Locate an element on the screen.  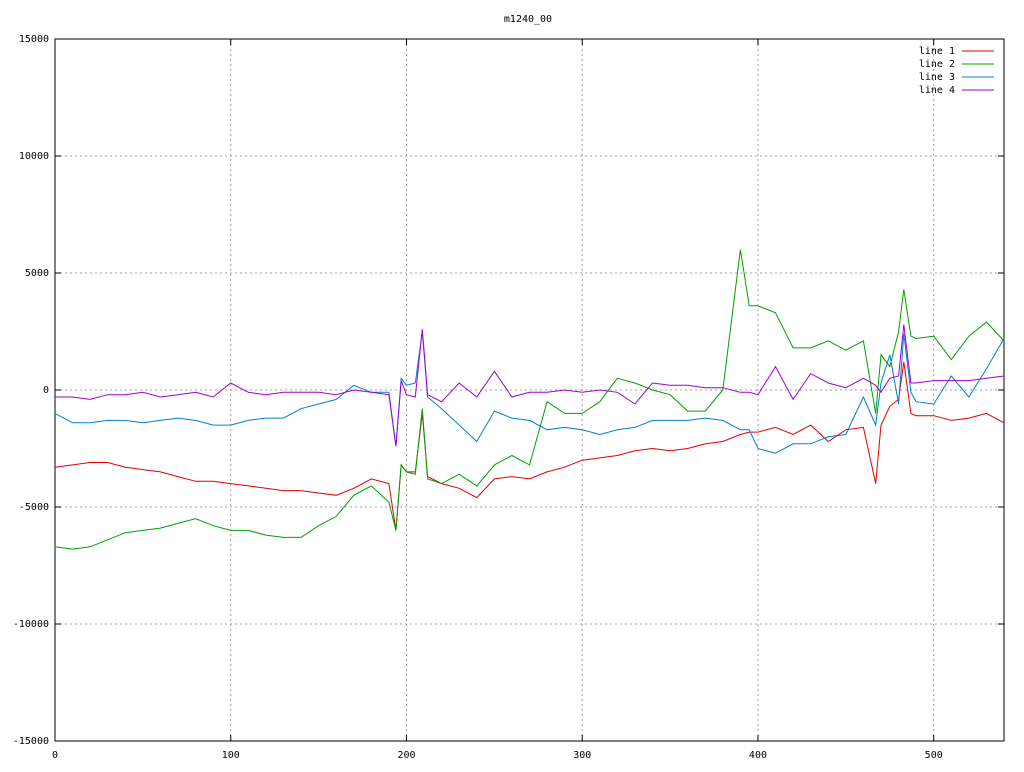
x-tick-label: 400 is located at coordinates (758, 755).